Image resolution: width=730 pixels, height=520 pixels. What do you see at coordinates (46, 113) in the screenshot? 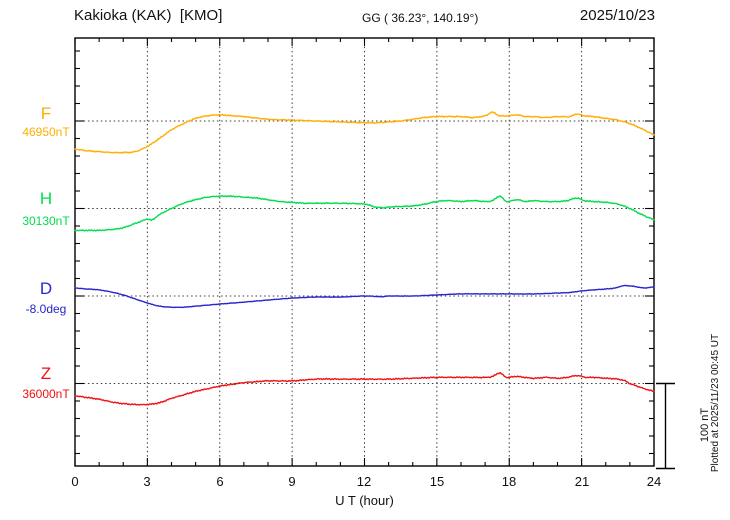
I see `channel-label-f: F` at bounding box center [46, 113].